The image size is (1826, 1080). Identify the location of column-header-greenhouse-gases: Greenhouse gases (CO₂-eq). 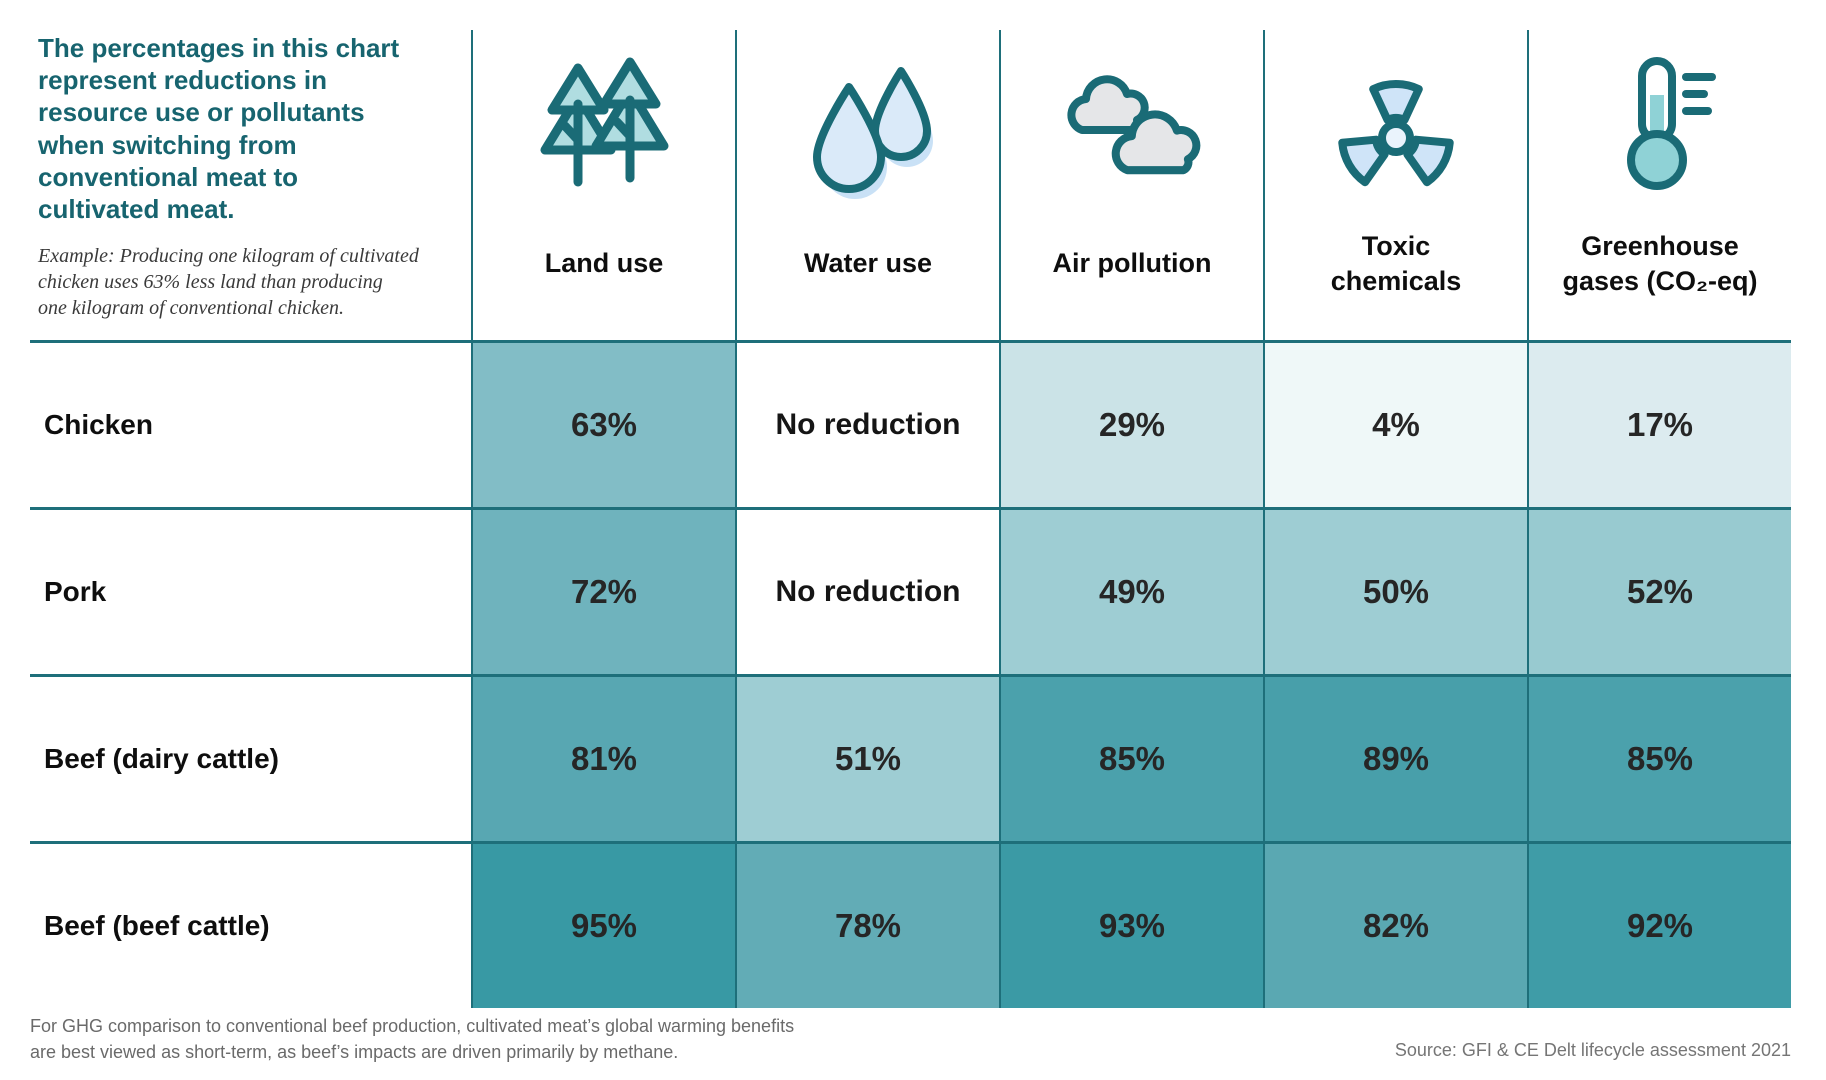
(1659, 185).